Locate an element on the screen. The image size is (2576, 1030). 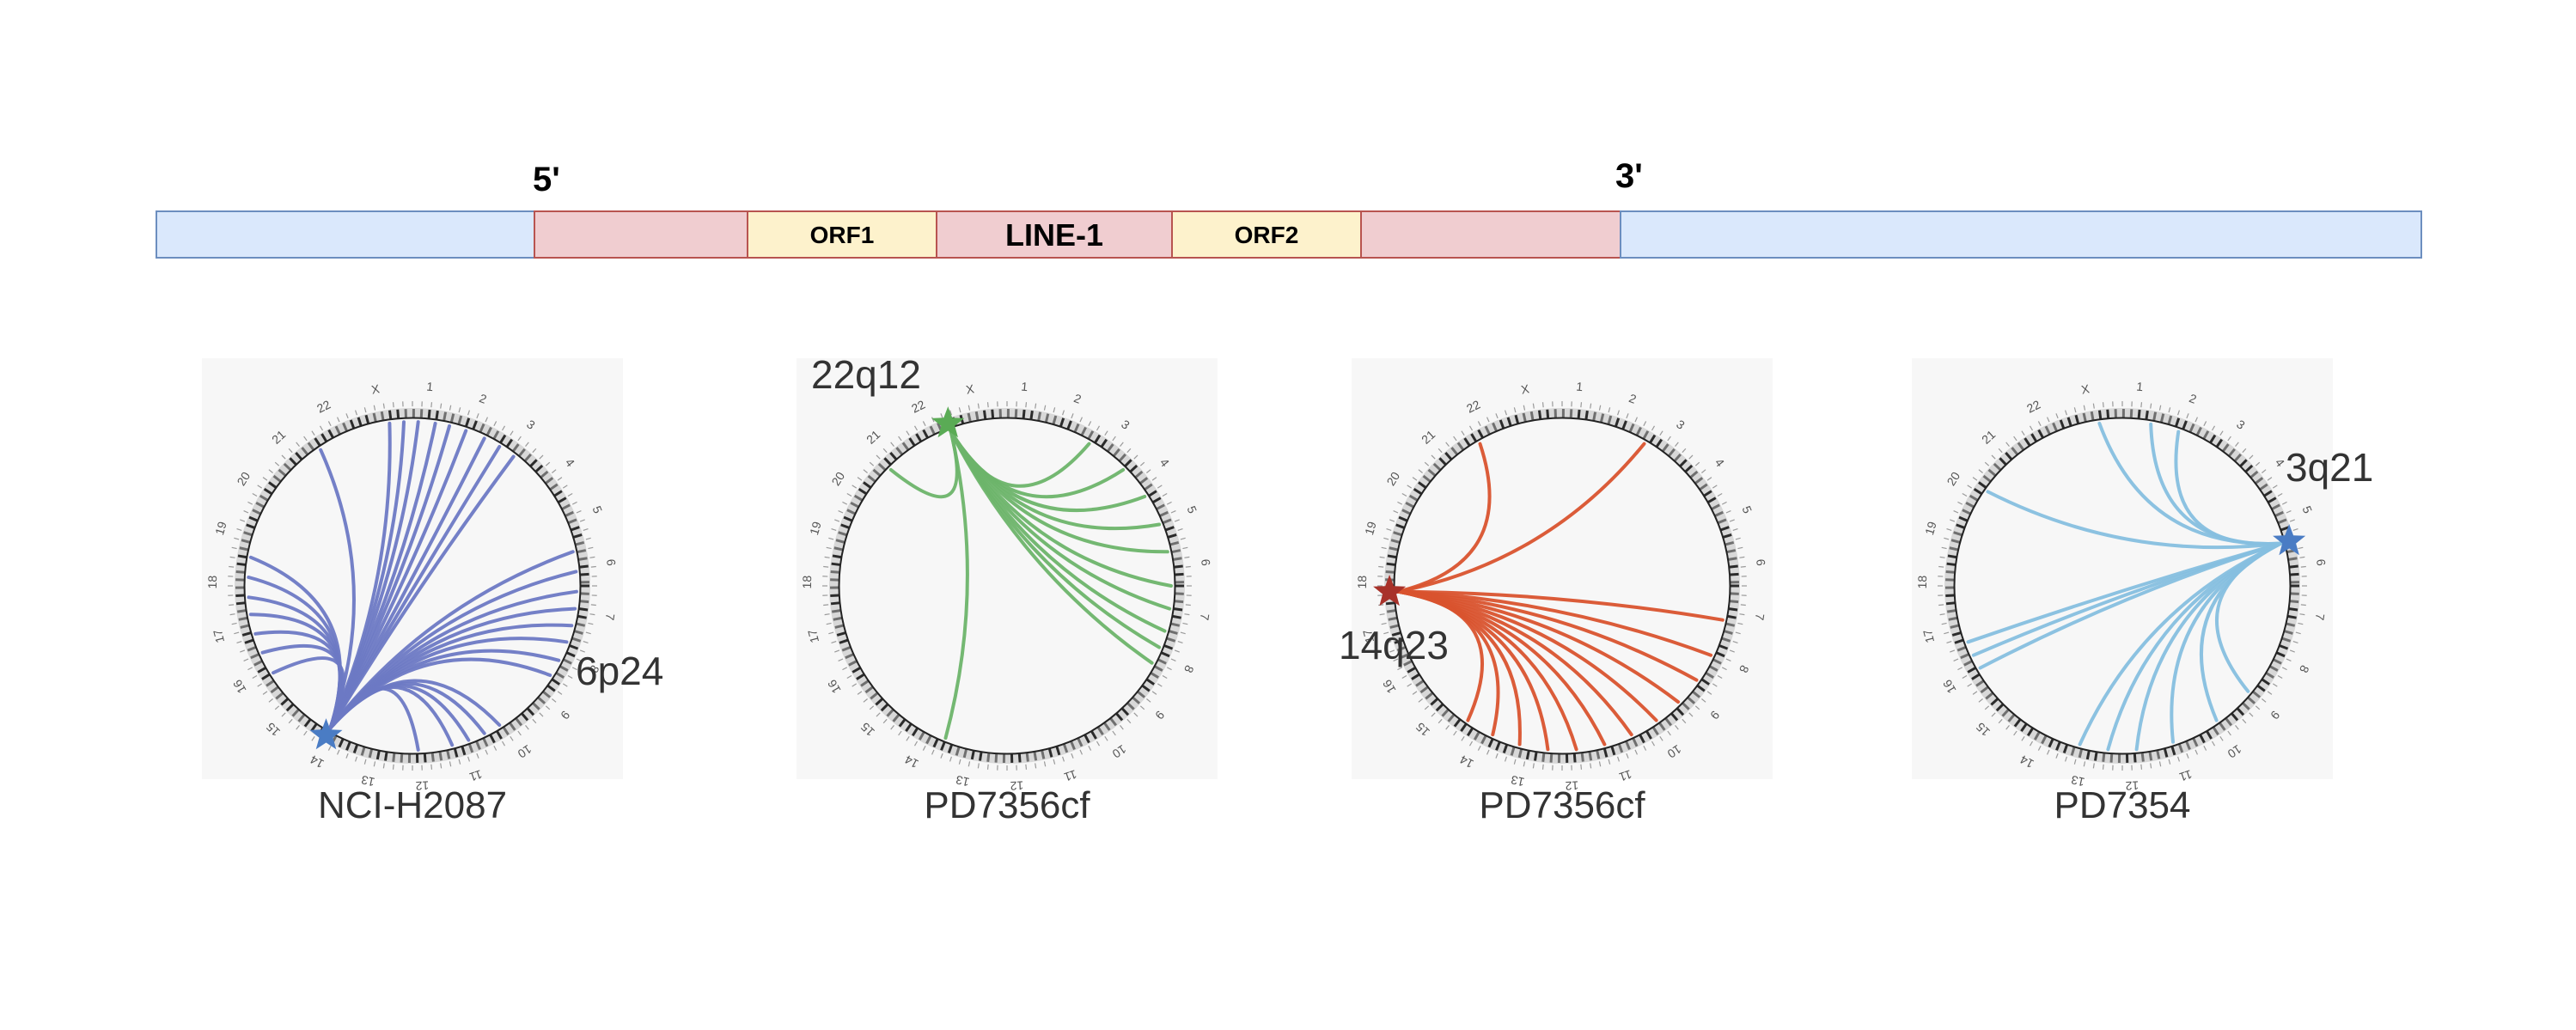
panel-caption: NCI-H2087 is located at coordinates (412, 805).